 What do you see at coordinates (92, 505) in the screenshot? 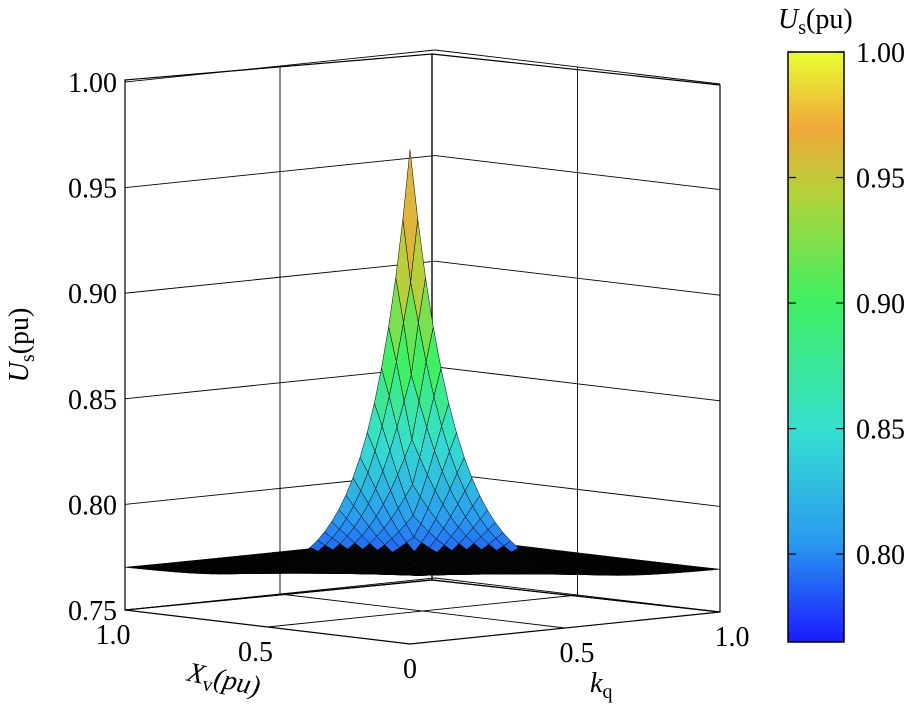
I see `z-tick-label: 0.80` at bounding box center [92, 505].